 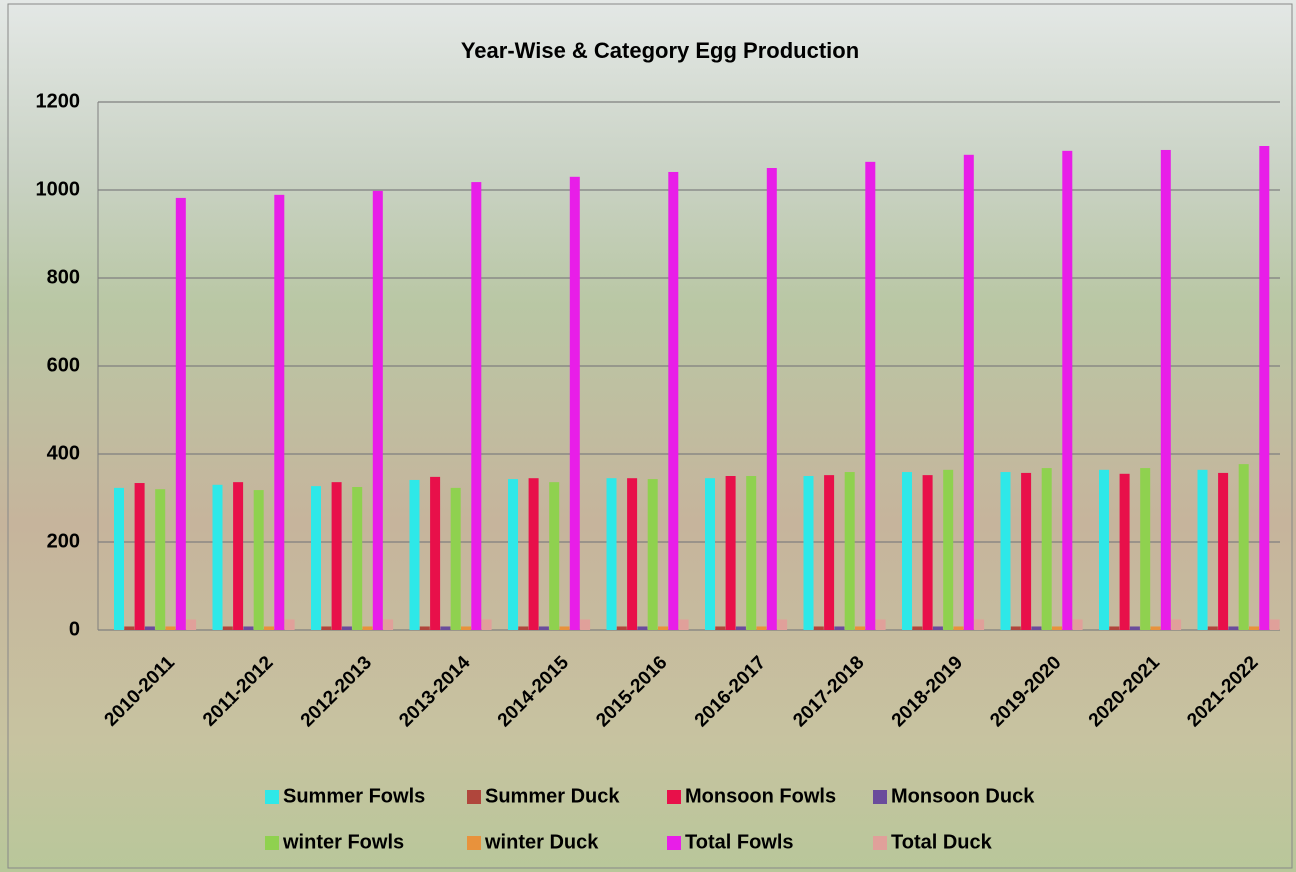 What do you see at coordinates (760, 796) in the screenshot?
I see `legend-label: Monsoon Fowls` at bounding box center [760, 796].